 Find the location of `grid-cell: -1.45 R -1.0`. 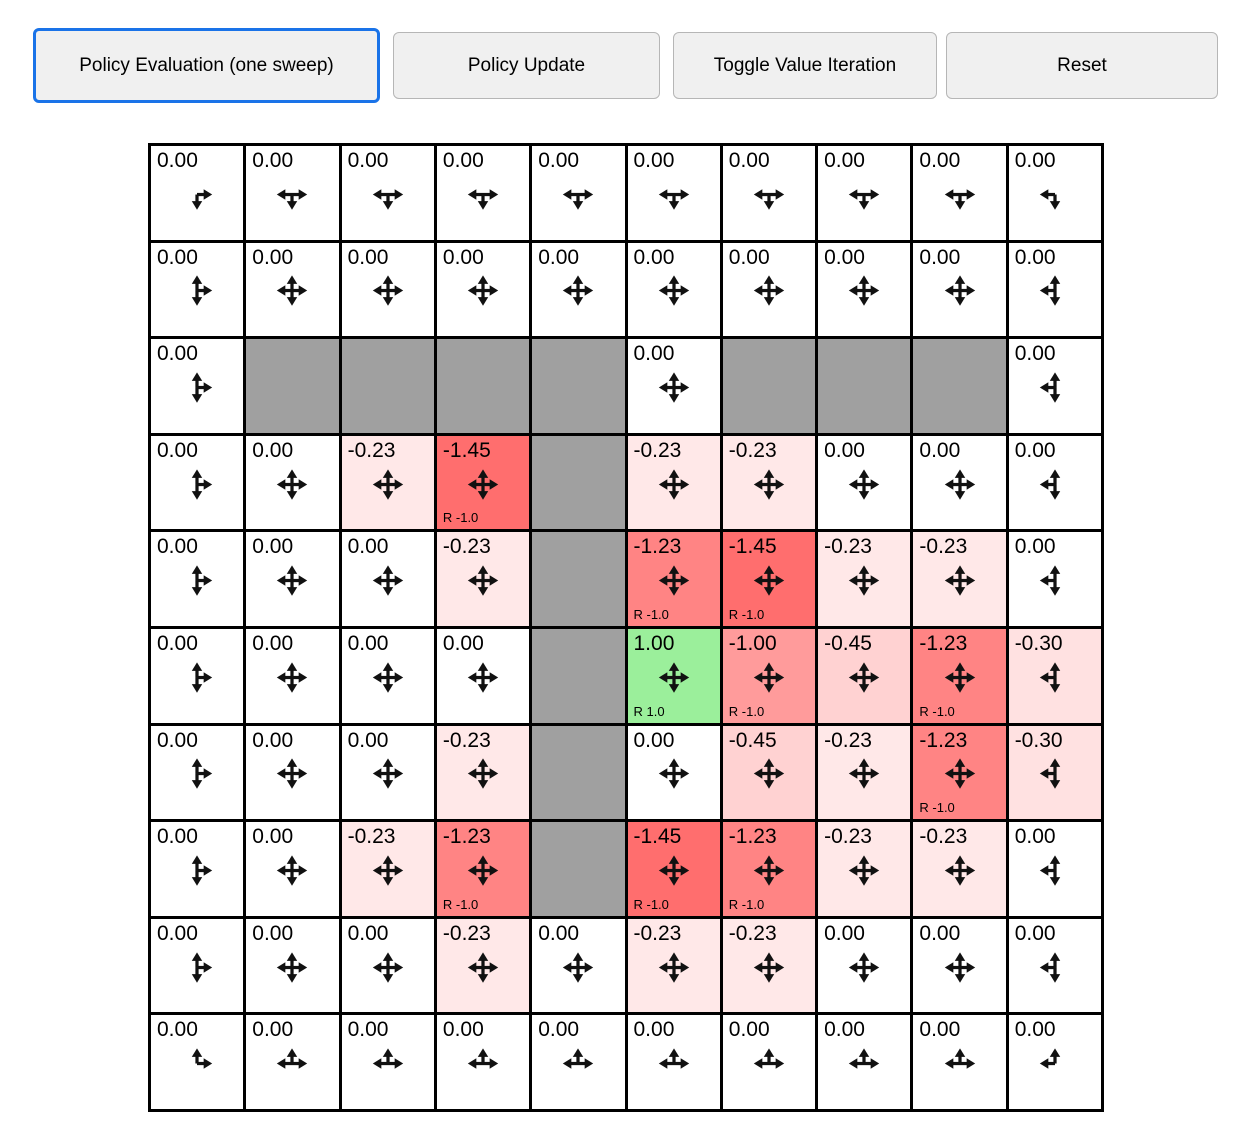

grid-cell: -1.45 R -1.0 is located at coordinates (483, 482).